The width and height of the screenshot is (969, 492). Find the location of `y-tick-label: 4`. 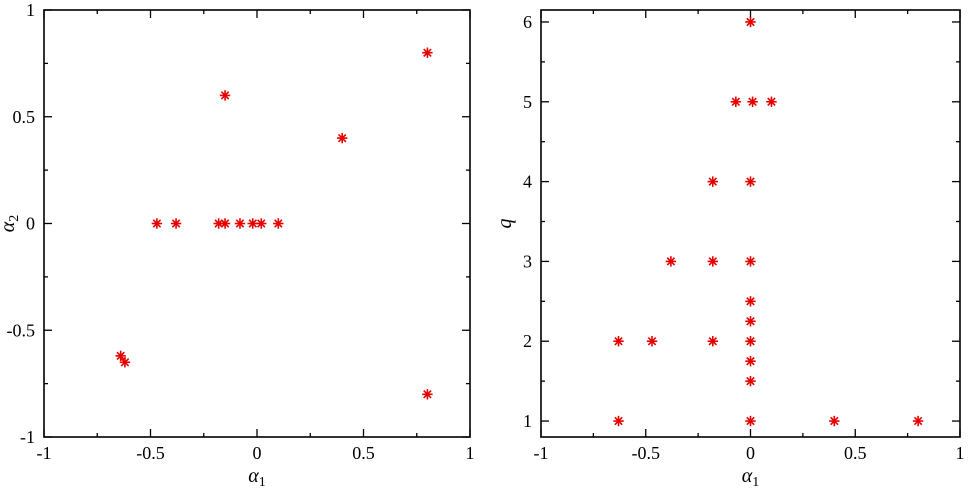

y-tick-label: 4 is located at coordinates (527, 182).